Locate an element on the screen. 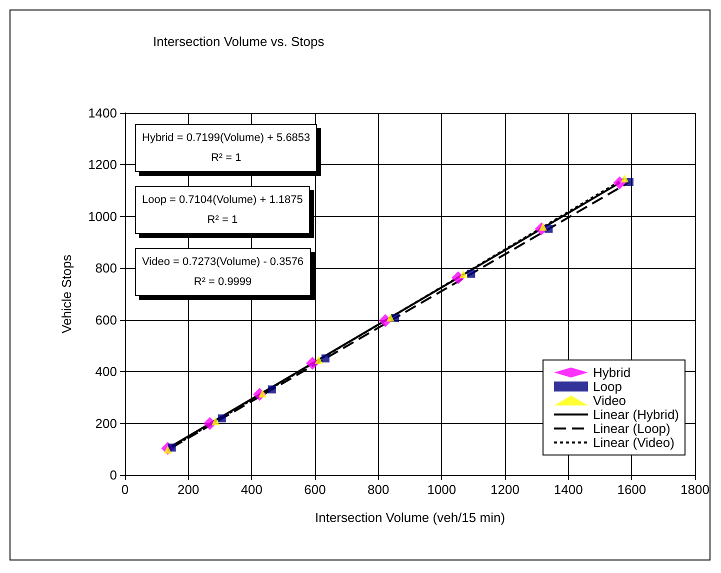 Image resolution: width=721 pixels, height=573 pixels. x-tick-label: 600 is located at coordinates (315, 489).